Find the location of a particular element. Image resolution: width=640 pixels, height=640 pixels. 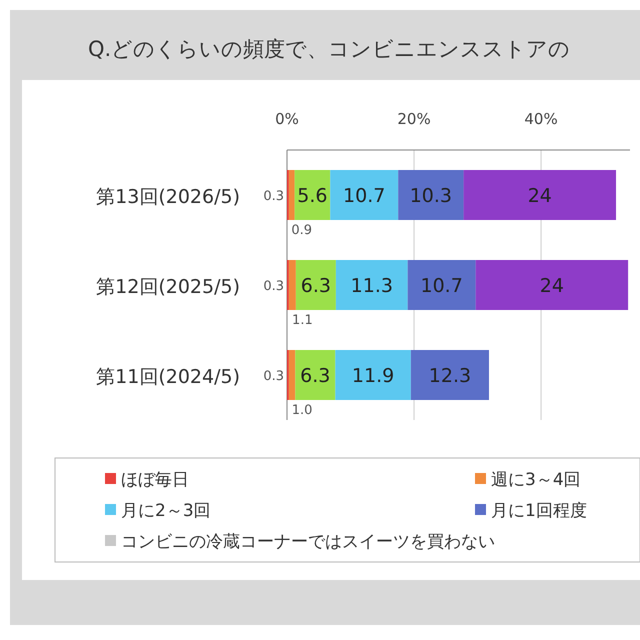

data-label: 5.6 is located at coordinates (312, 196).